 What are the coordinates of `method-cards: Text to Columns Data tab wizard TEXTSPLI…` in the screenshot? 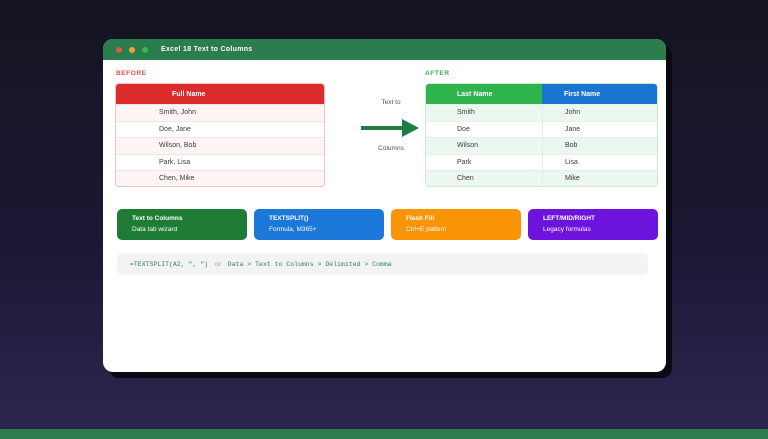 It's located at (387, 224).